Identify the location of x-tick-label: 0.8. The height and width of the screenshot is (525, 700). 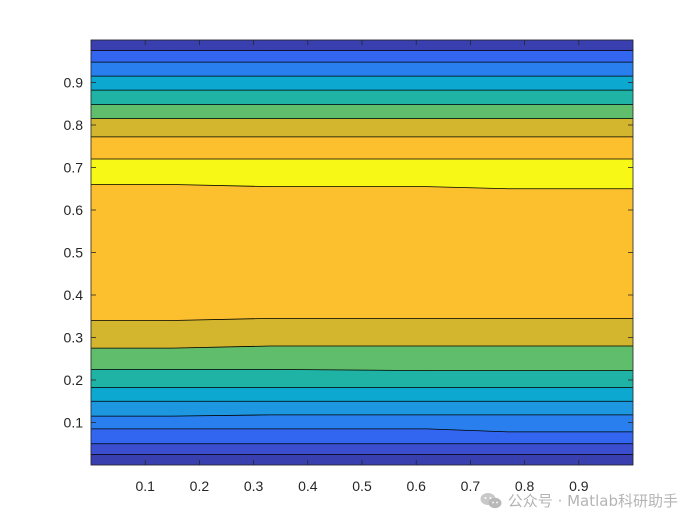
(525, 486).